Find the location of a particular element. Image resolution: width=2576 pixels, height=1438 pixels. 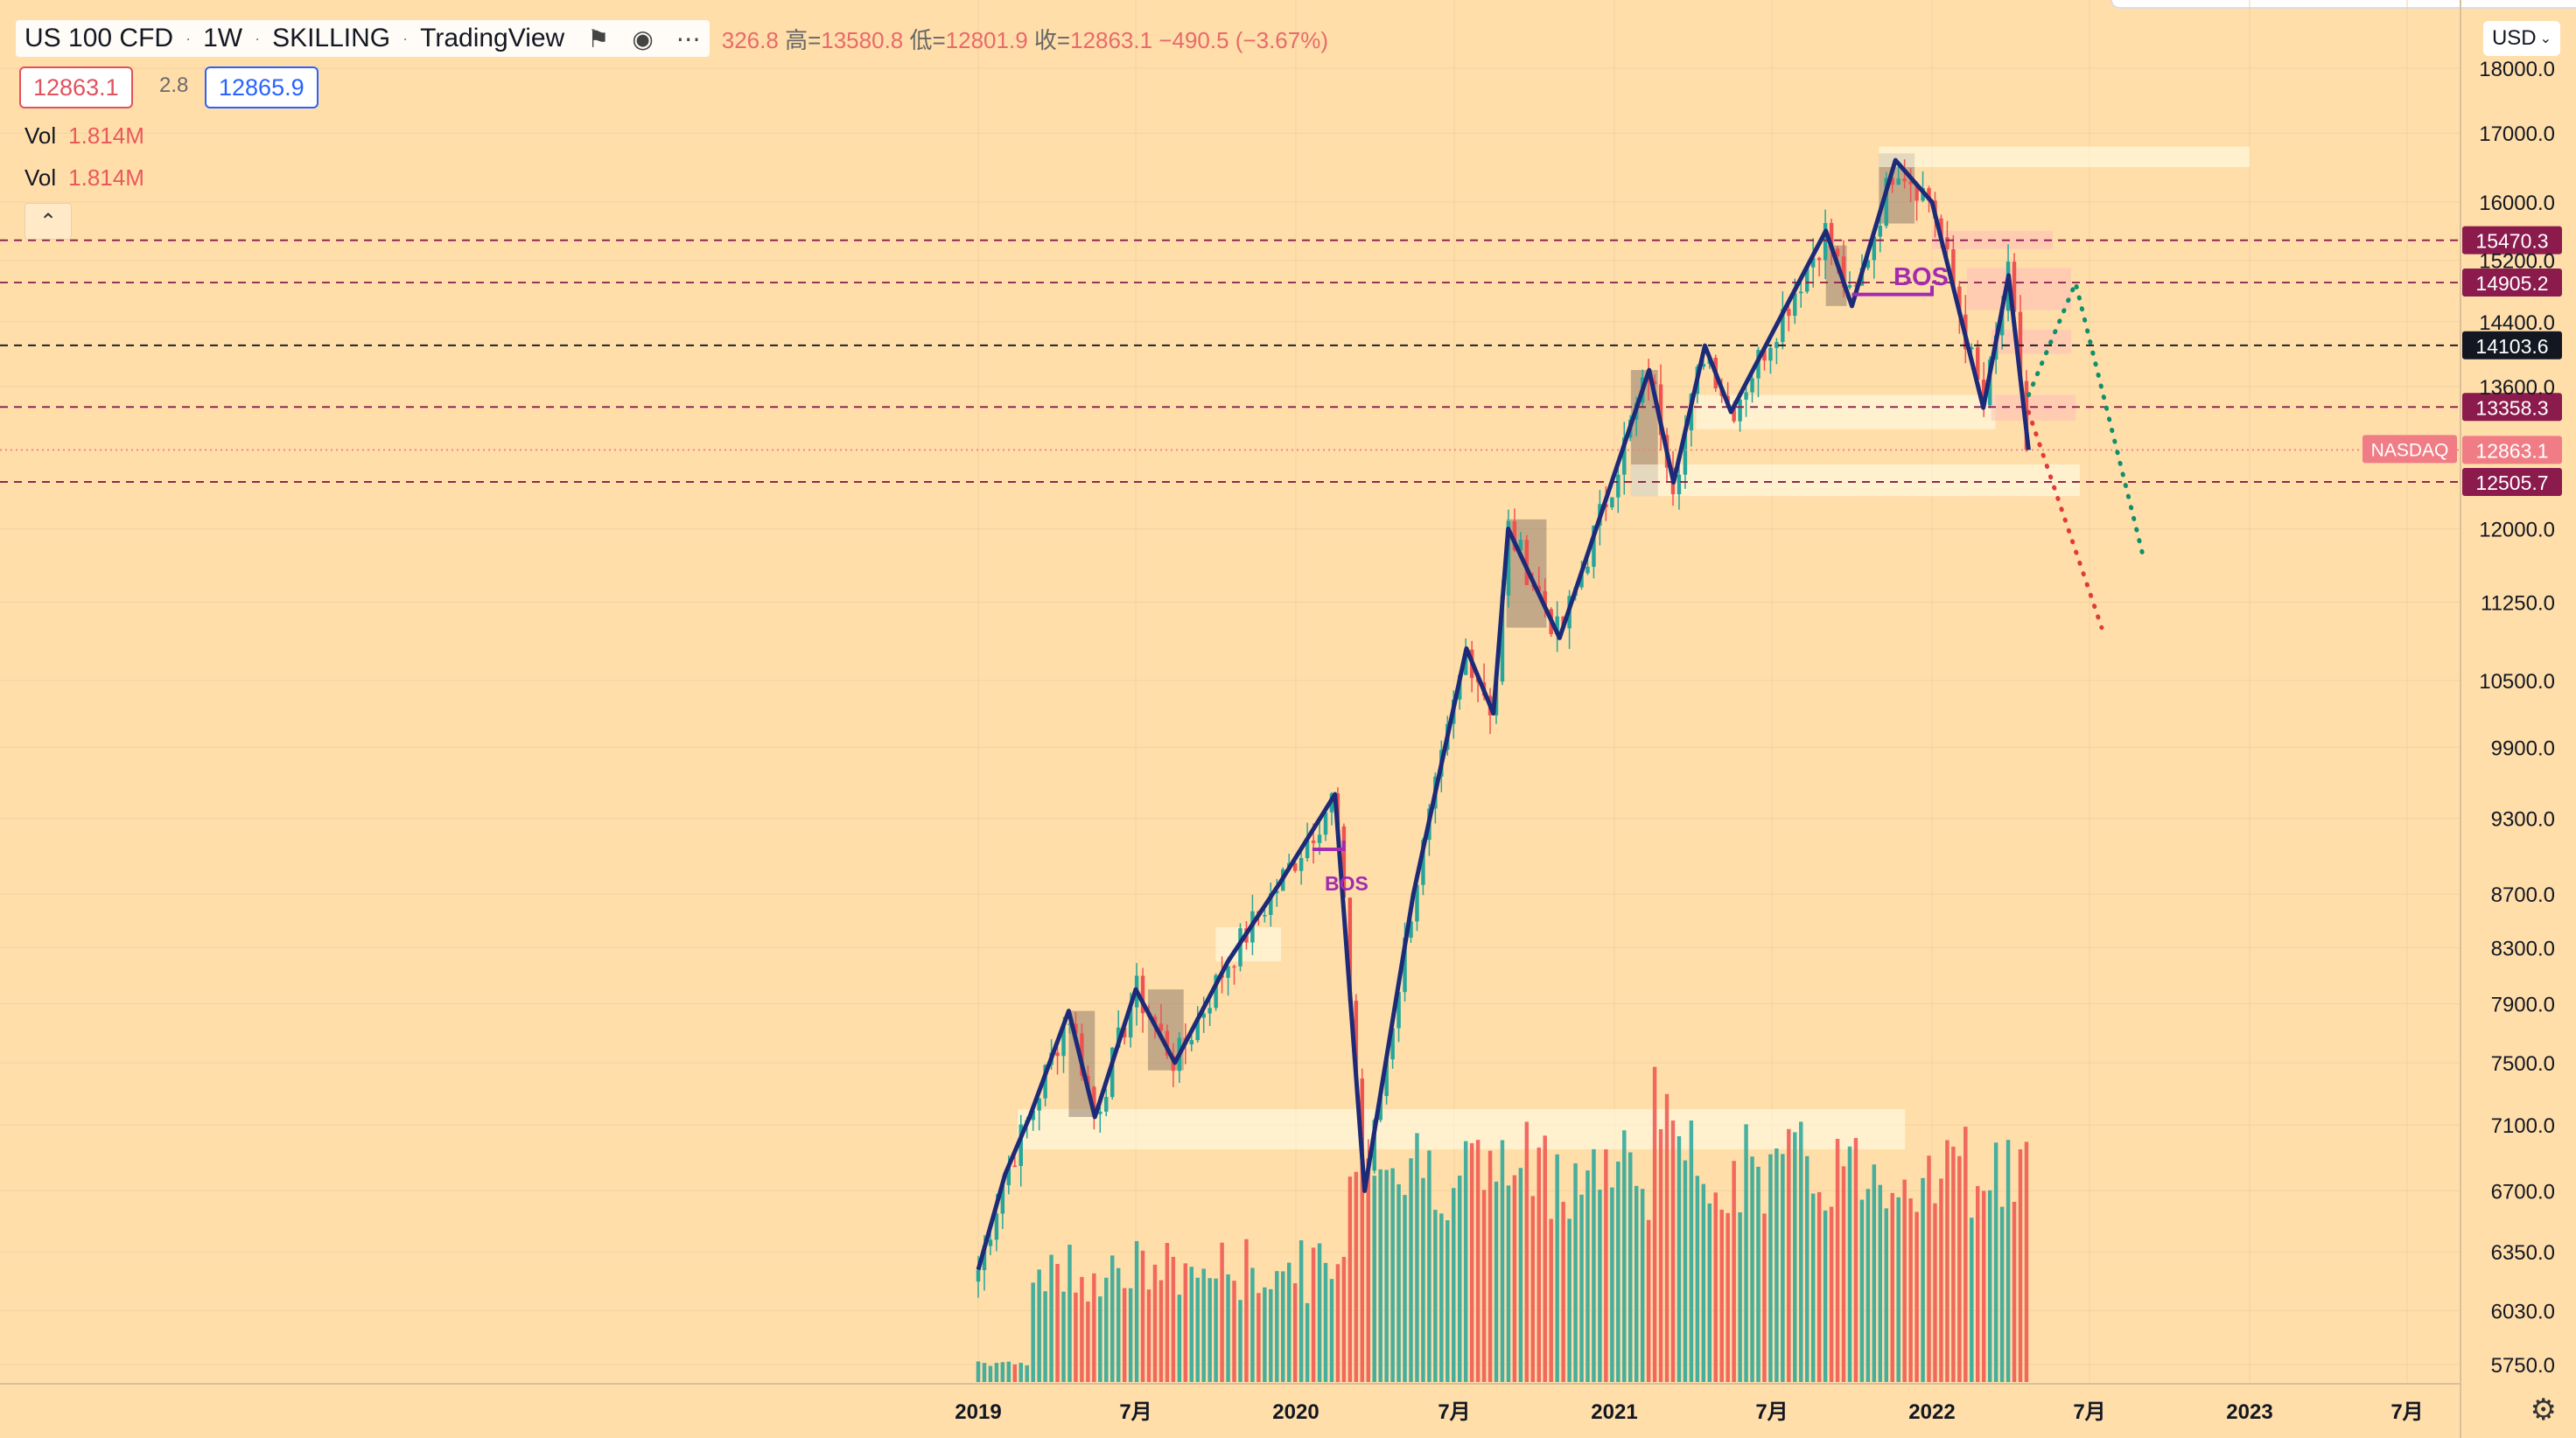

currency-selector: USD ⌄ is located at coordinates (2521, 38).